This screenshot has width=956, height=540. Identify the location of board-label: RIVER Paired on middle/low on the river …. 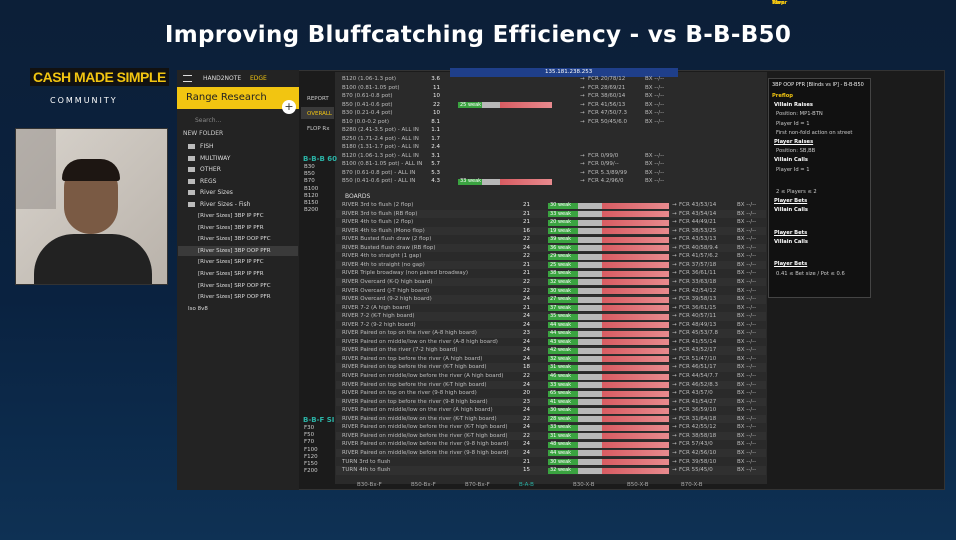
(419, 418).